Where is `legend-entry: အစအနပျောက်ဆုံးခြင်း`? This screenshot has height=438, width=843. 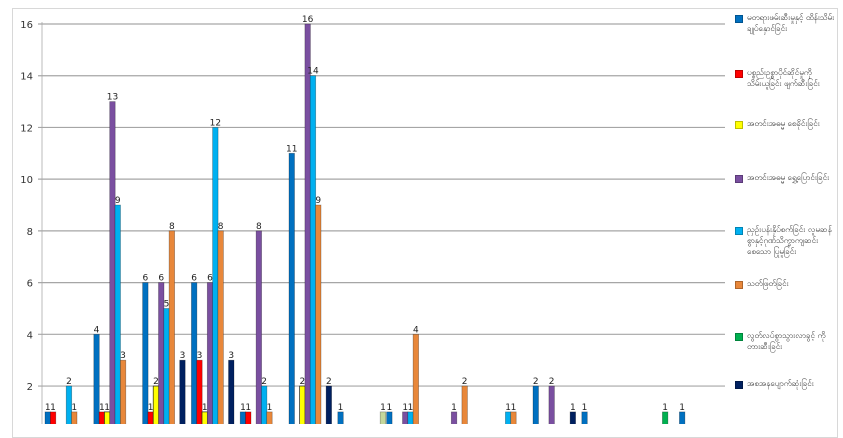
legend-entry: အစအနပျောက်ဆုံးခြင်း is located at coordinates (785, 383).